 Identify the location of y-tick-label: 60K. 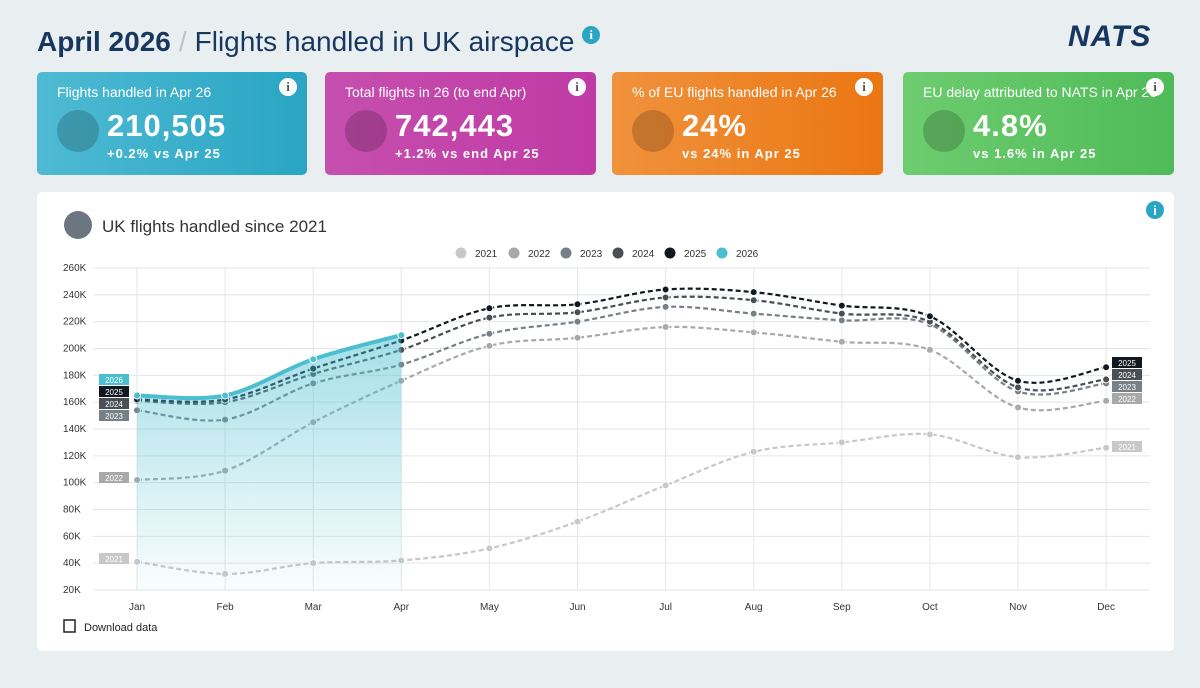
(72, 536).